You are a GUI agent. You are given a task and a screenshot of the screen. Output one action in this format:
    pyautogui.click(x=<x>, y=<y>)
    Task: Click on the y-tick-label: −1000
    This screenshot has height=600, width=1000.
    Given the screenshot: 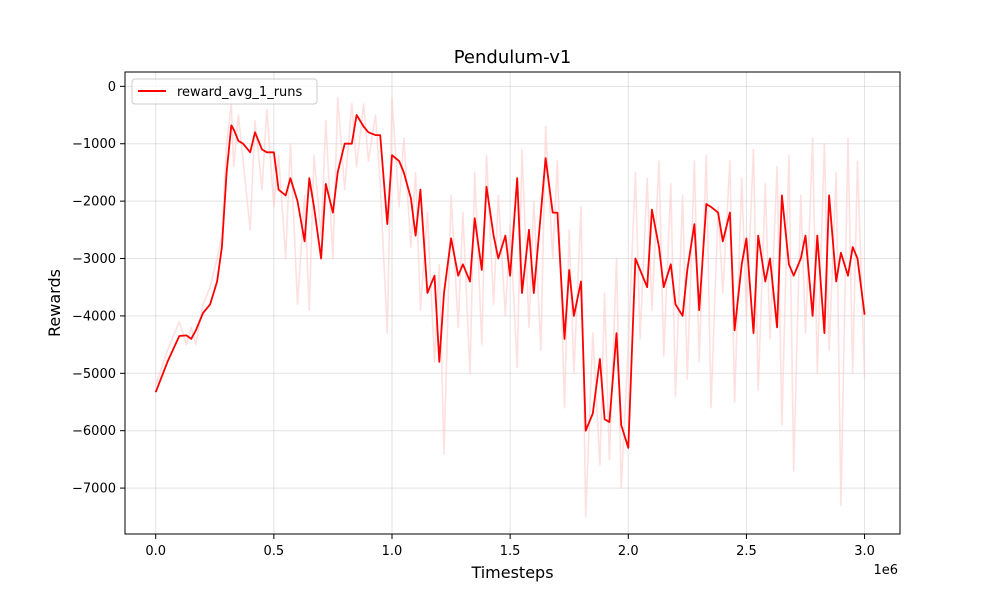 What is the action you would take?
    pyautogui.click(x=94, y=144)
    